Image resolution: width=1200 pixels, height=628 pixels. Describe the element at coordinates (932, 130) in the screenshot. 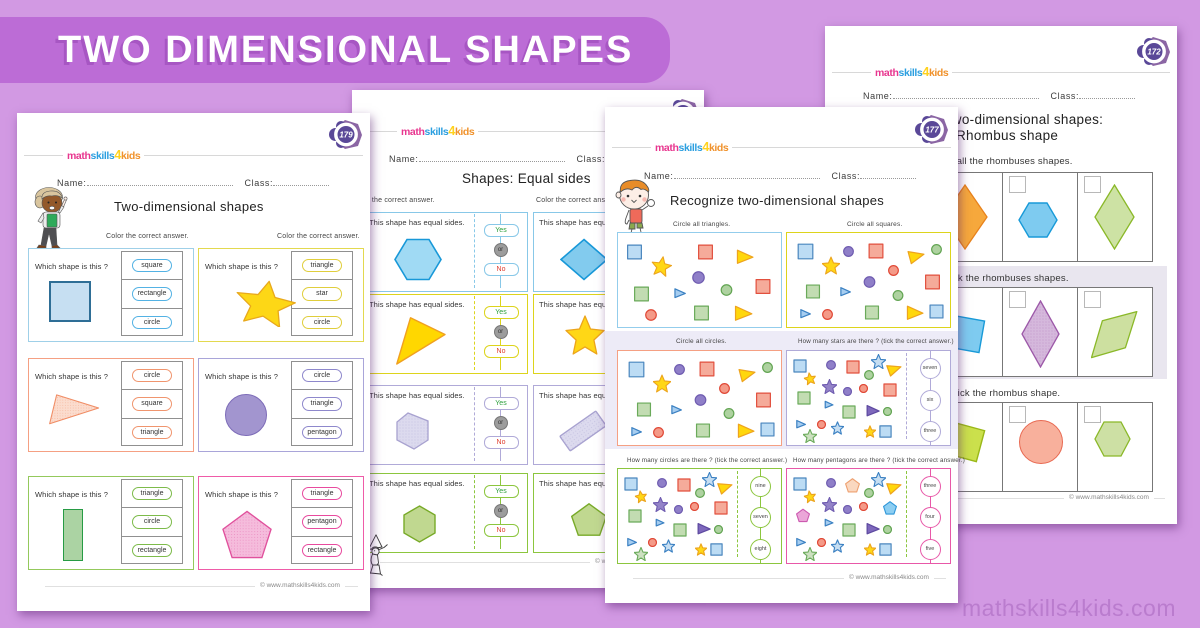

I see `svg-text: 177` at that location.